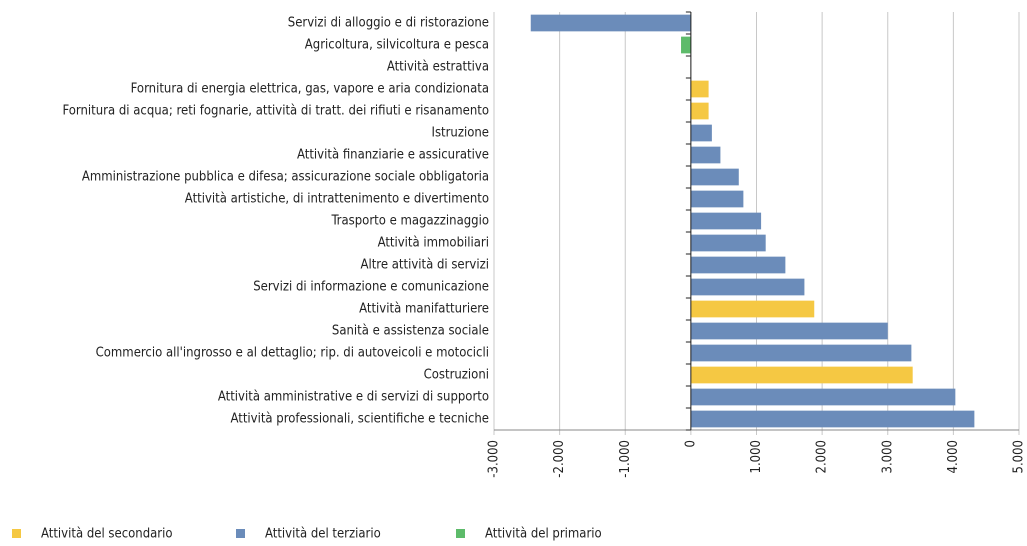  I want to click on x-tick-label: 0, so click(690, 443).